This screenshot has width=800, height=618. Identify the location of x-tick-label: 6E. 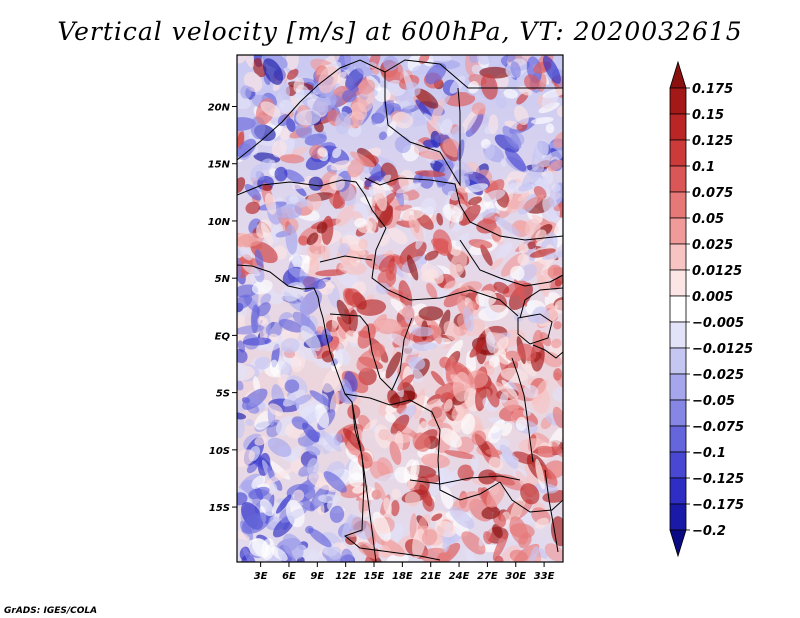
(289, 576).